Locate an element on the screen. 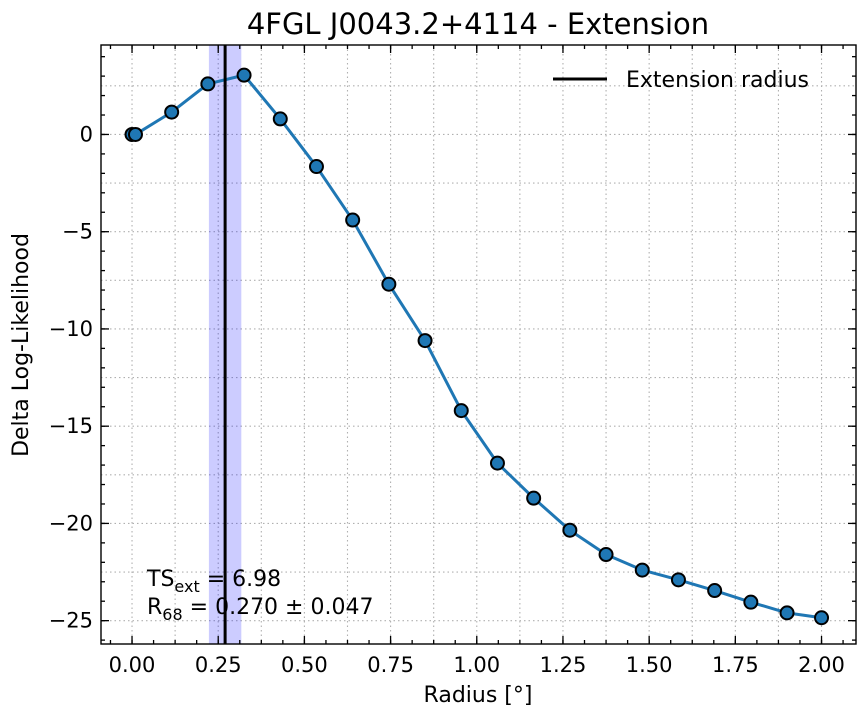  ts-subscript: ext is located at coordinates (186, 586).